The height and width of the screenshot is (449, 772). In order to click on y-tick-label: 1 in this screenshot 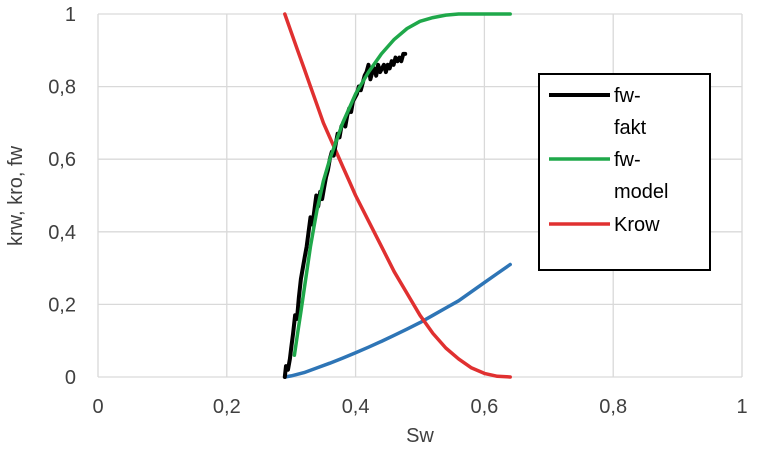, I will do `click(70, 15)`.